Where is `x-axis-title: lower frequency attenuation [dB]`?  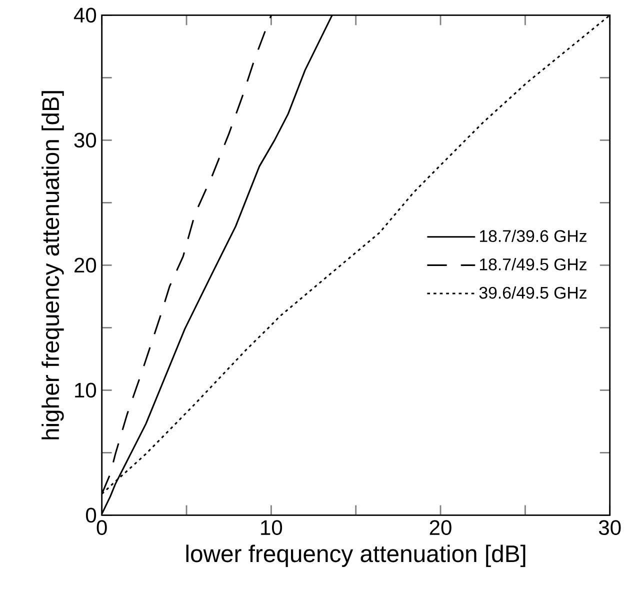 x-axis-title: lower frequency attenuation [dB] is located at coordinates (356, 555).